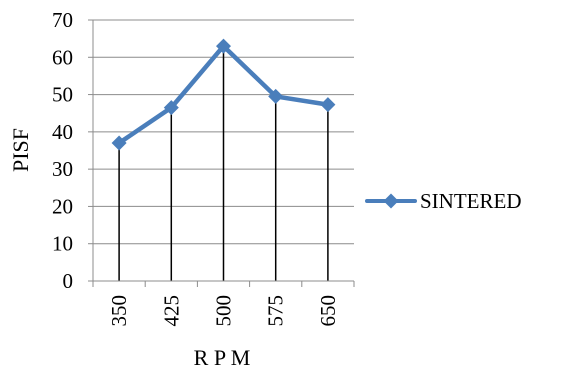 The height and width of the screenshot is (375, 582). What do you see at coordinates (62, 150) in the screenshot?
I see `y-tick-labels: 0 10 20 30 40 50 60 70` at bounding box center [62, 150].